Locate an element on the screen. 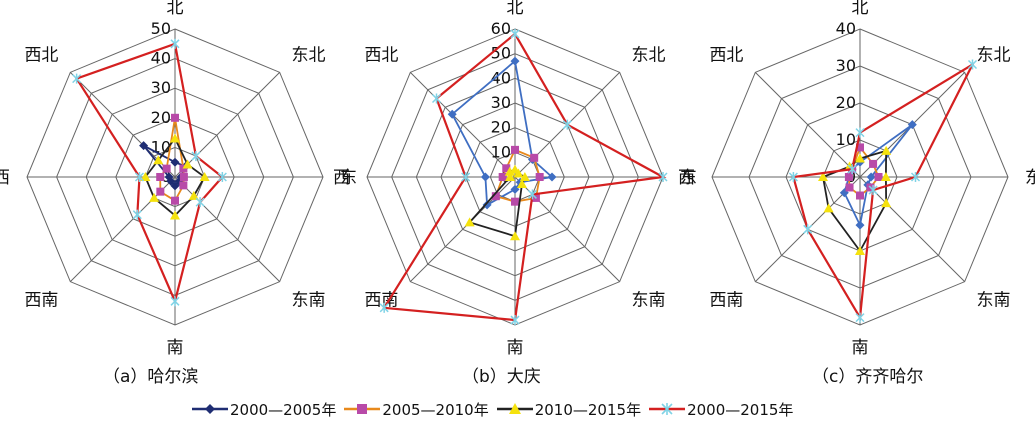 This screenshot has height=424, width=1035. tick-label: 60 is located at coordinates (501, 28).